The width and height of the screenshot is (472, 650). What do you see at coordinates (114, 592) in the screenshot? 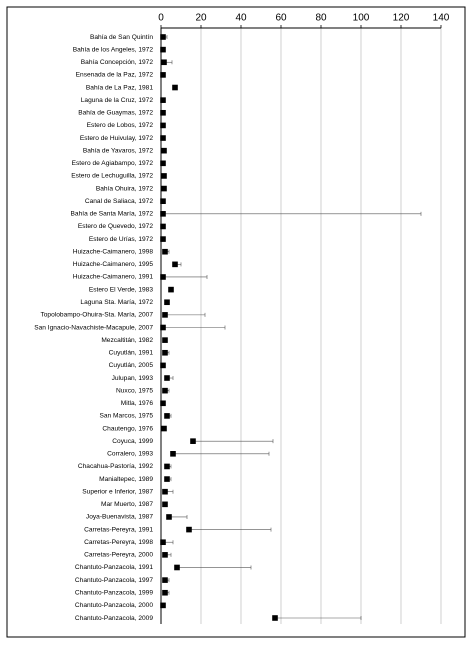
I see `y-tick-label: Chantuto-Panzacola, 1999` at bounding box center [114, 592].